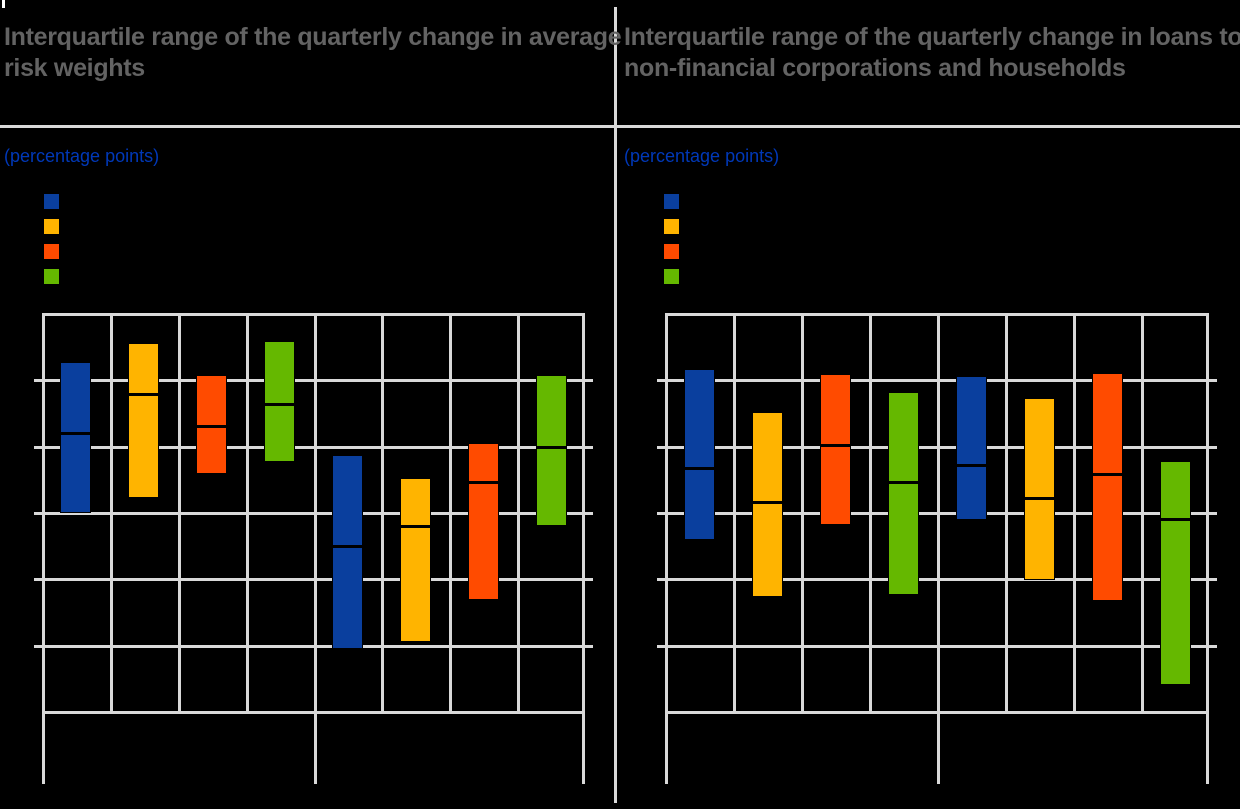 This screenshot has width=1240, height=809. Describe the element at coordinates (3, 4) in the screenshot. I see `top-left-tick-mark` at that location.